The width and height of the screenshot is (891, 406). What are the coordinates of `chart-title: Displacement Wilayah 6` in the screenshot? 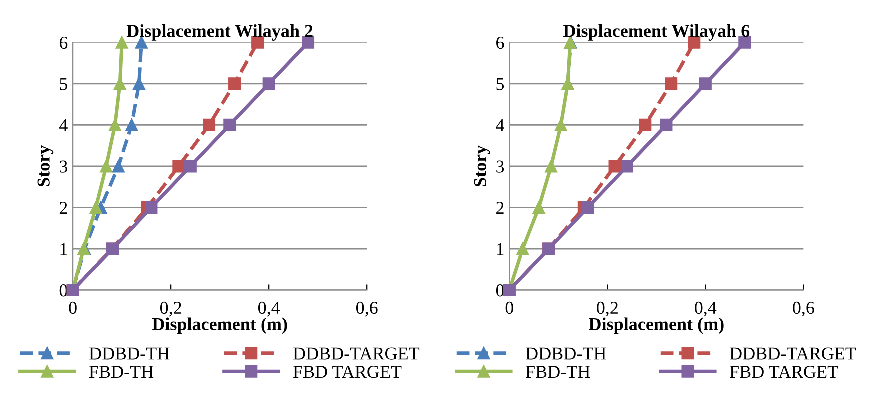 It's located at (657, 32).